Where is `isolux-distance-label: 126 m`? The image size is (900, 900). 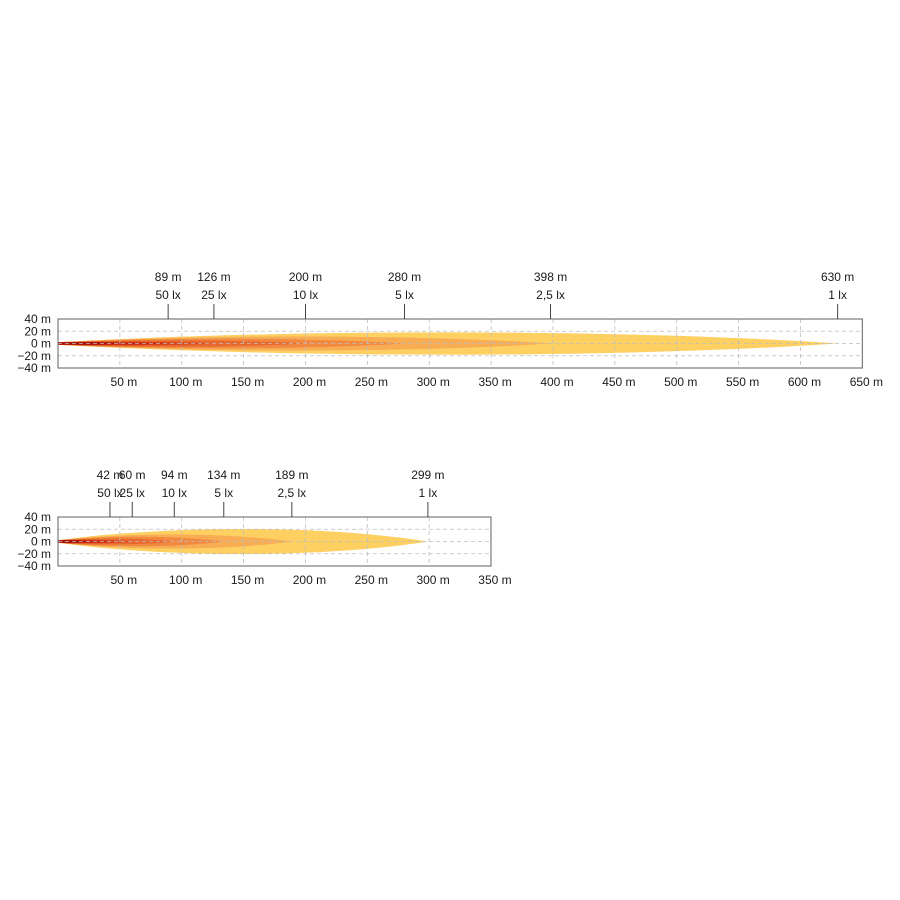
isolux-distance-label: 126 m is located at coordinates (213, 277).